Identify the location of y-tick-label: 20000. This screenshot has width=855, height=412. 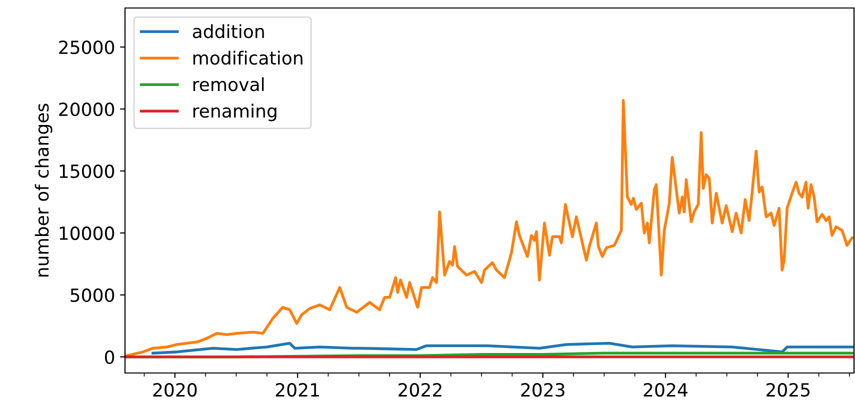
(86, 109).